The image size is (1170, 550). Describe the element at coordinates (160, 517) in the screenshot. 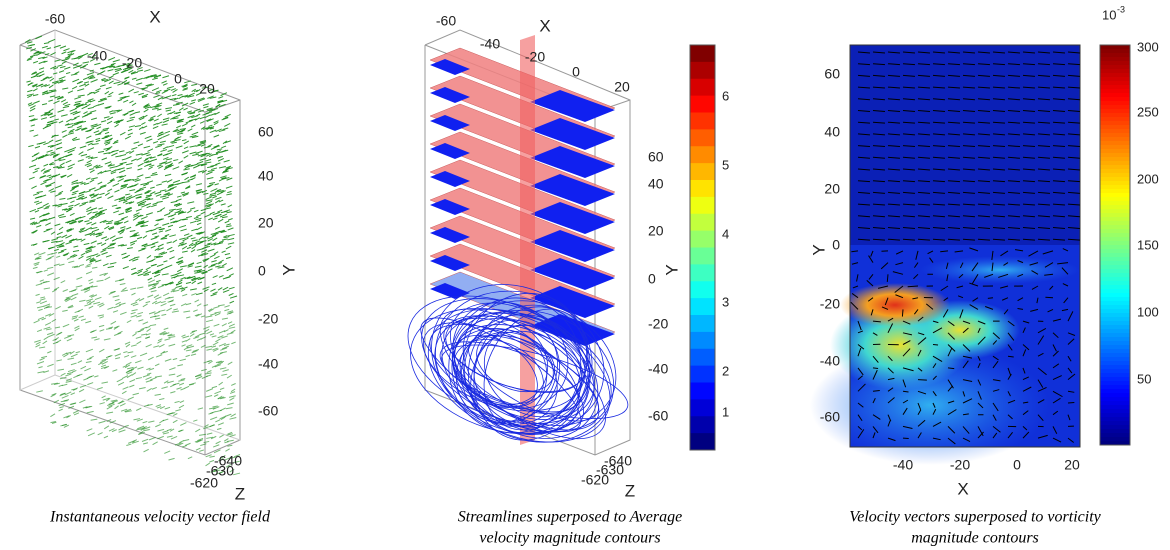

I see `caption: Instantaneous velocity vector field` at that location.